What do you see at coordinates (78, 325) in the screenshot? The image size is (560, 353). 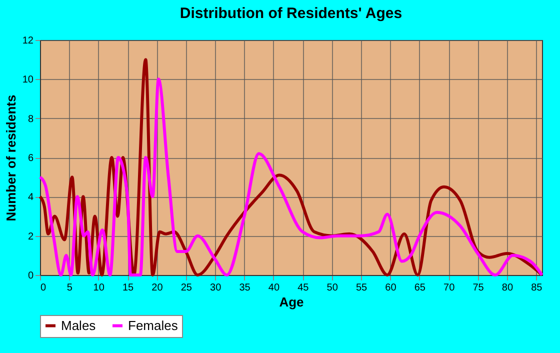 I see `legend-label: Males` at bounding box center [78, 325].